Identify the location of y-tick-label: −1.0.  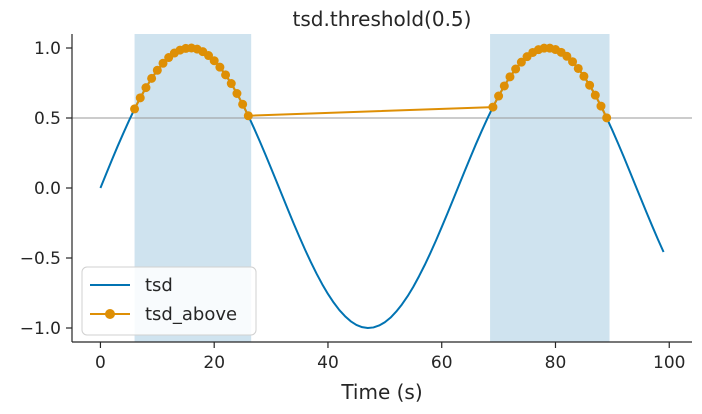
(40, 329).